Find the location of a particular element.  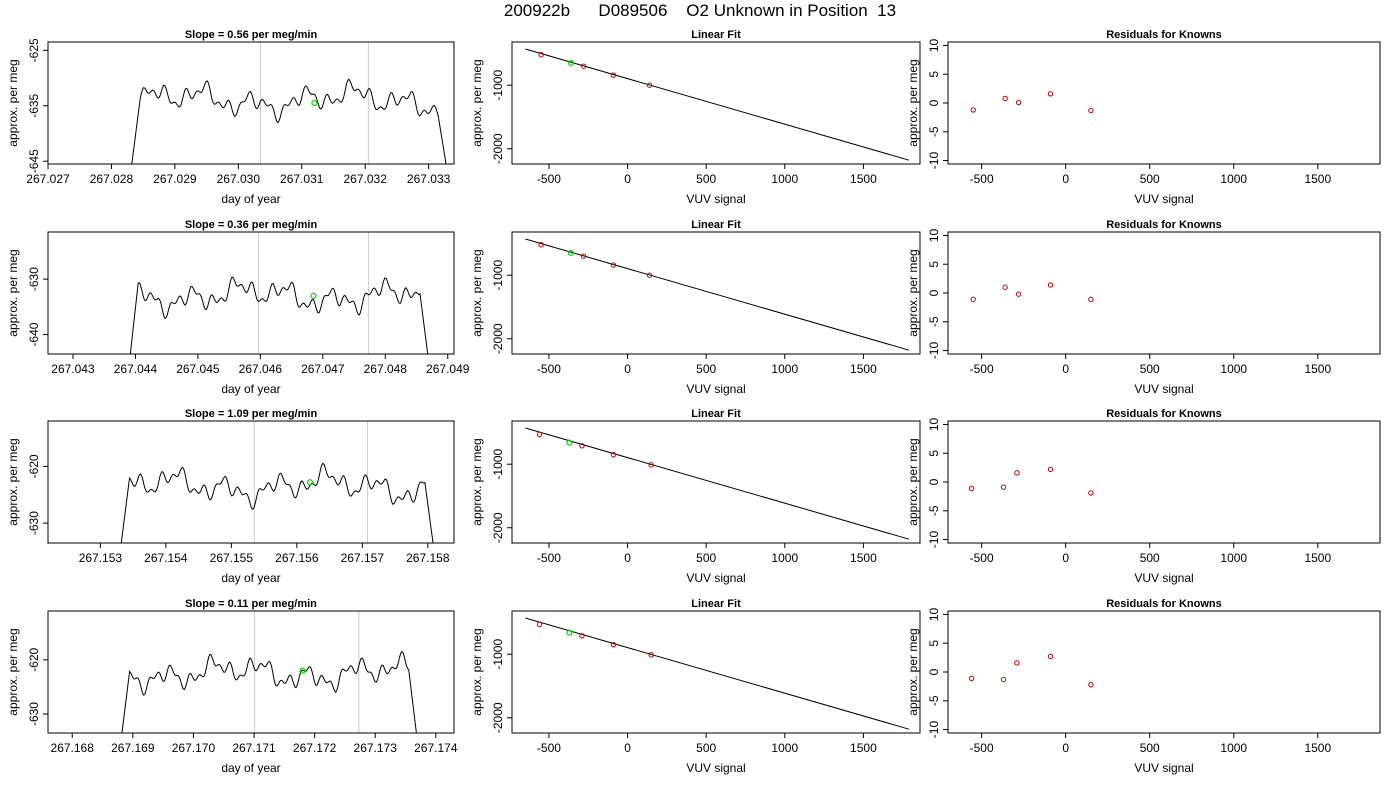

x-tick-label: 267.045 is located at coordinates (198, 369).